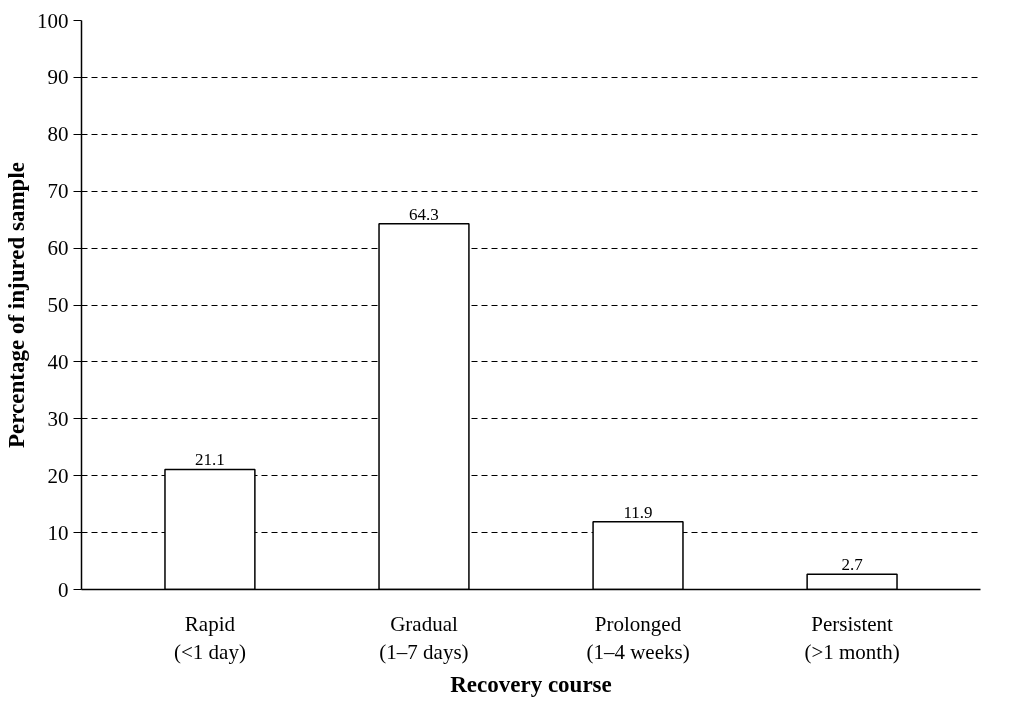 The width and height of the screenshot is (1015, 715). I want to click on x-axis-title: Recovery course, so click(531, 685).